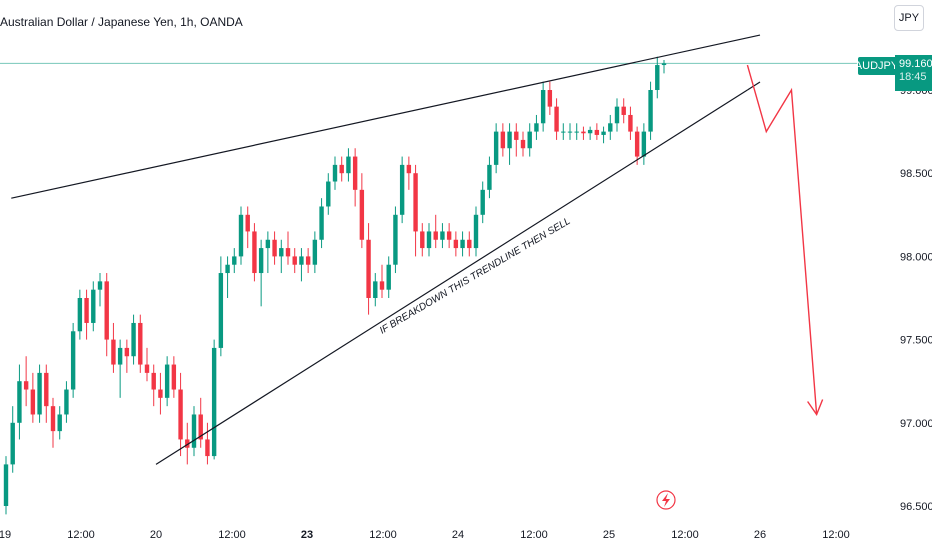  What do you see at coordinates (913, 77) in the screenshot?
I see `bar-countdown: 18:45` at bounding box center [913, 77].